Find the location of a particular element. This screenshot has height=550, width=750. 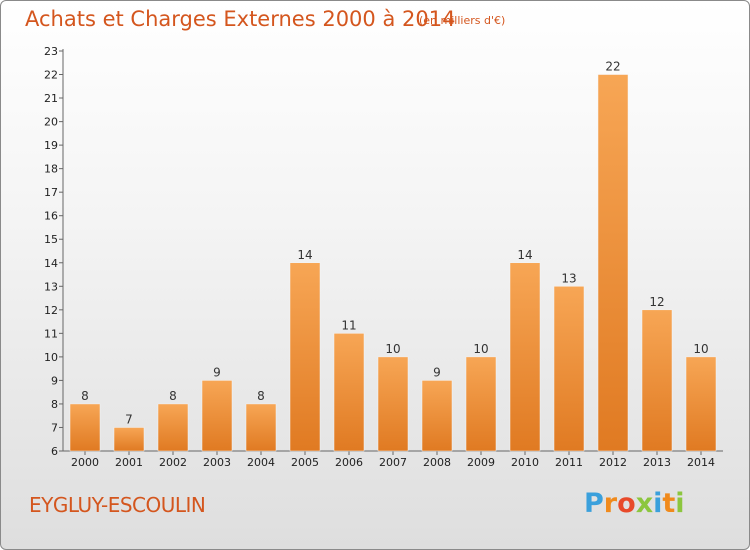

x-tick-label: 2001 is located at coordinates (129, 462).